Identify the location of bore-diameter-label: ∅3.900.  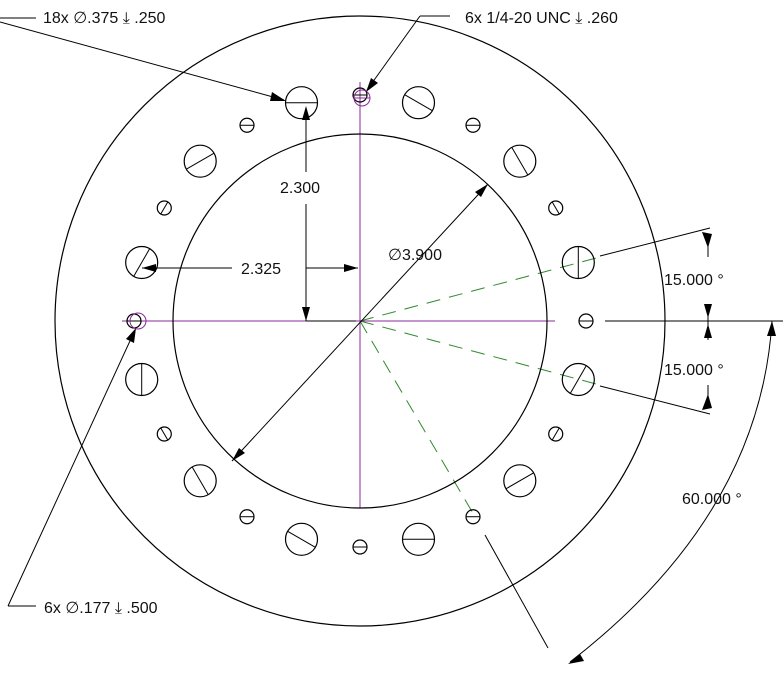
(415, 255).